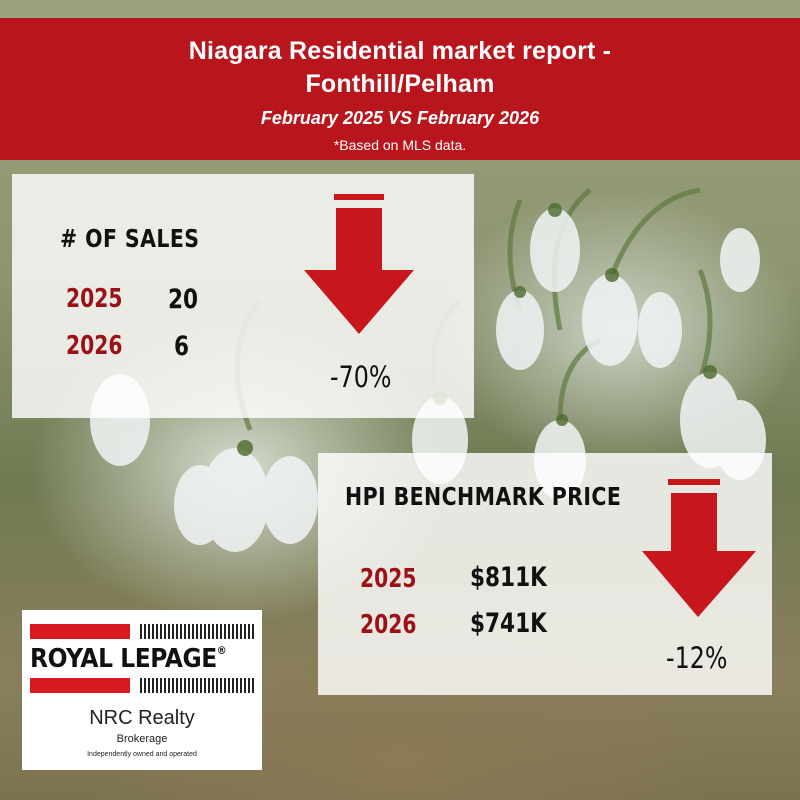 This screenshot has height=800, width=800. I want to click on sales-year-2026: 2026, so click(94, 346).